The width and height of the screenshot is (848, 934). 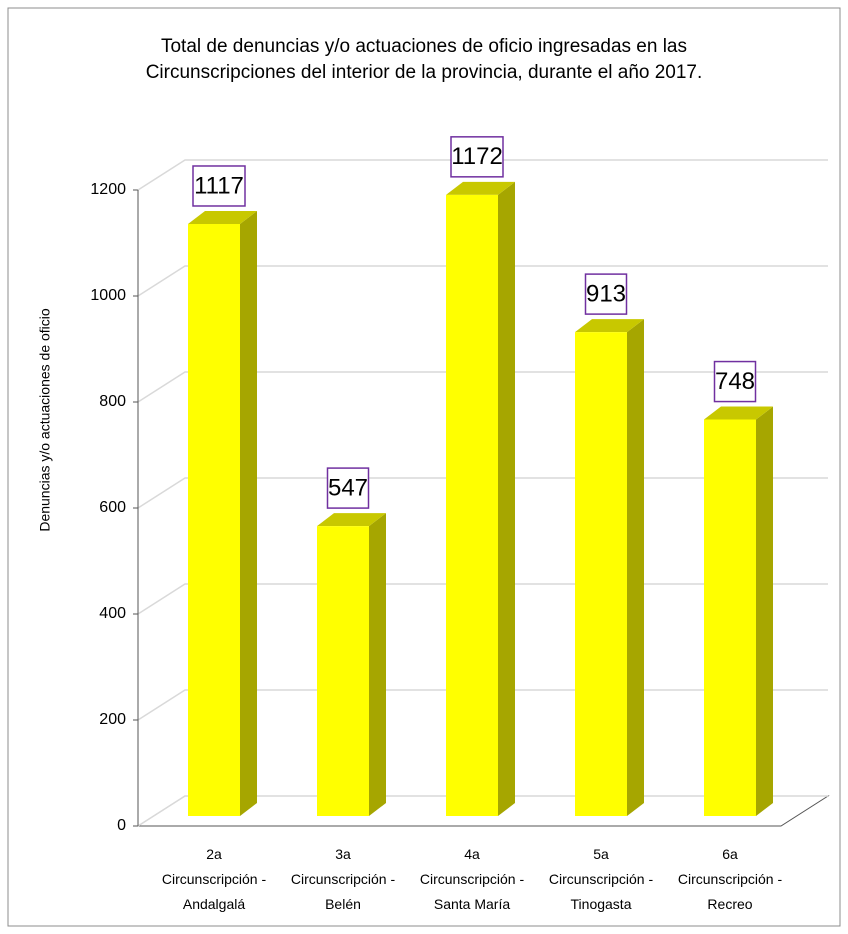 What do you see at coordinates (112, 401) in the screenshot?
I see `y-tick-label: 800` at bounding box center [112, 401].